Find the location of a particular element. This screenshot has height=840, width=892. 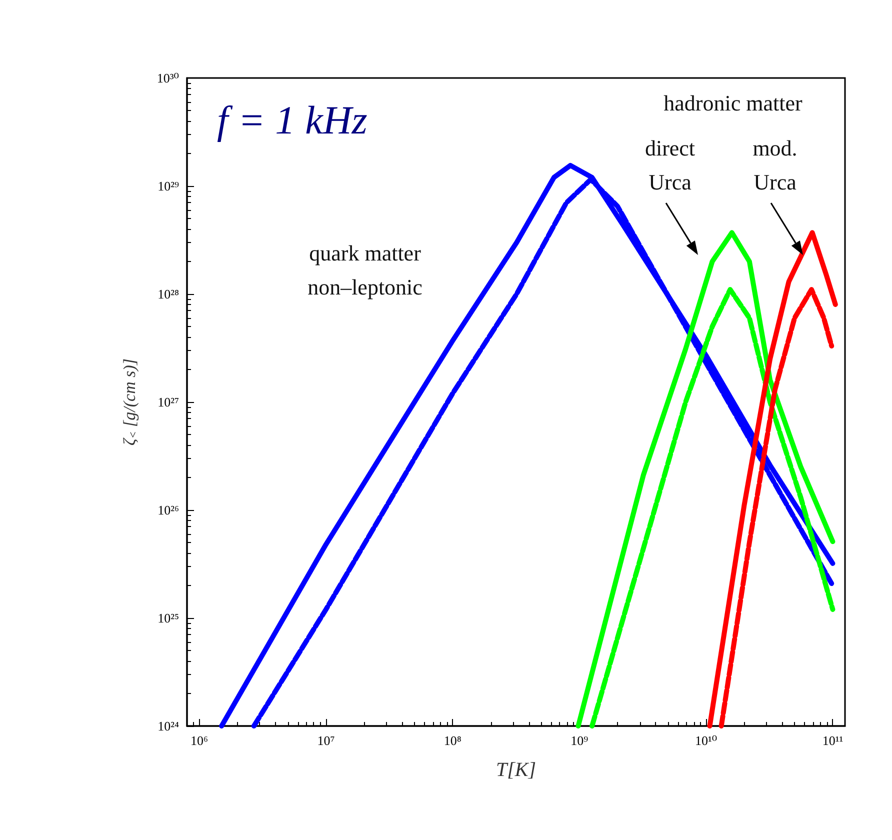

annotation: mod. Urca is located at coordinates (775, 165).